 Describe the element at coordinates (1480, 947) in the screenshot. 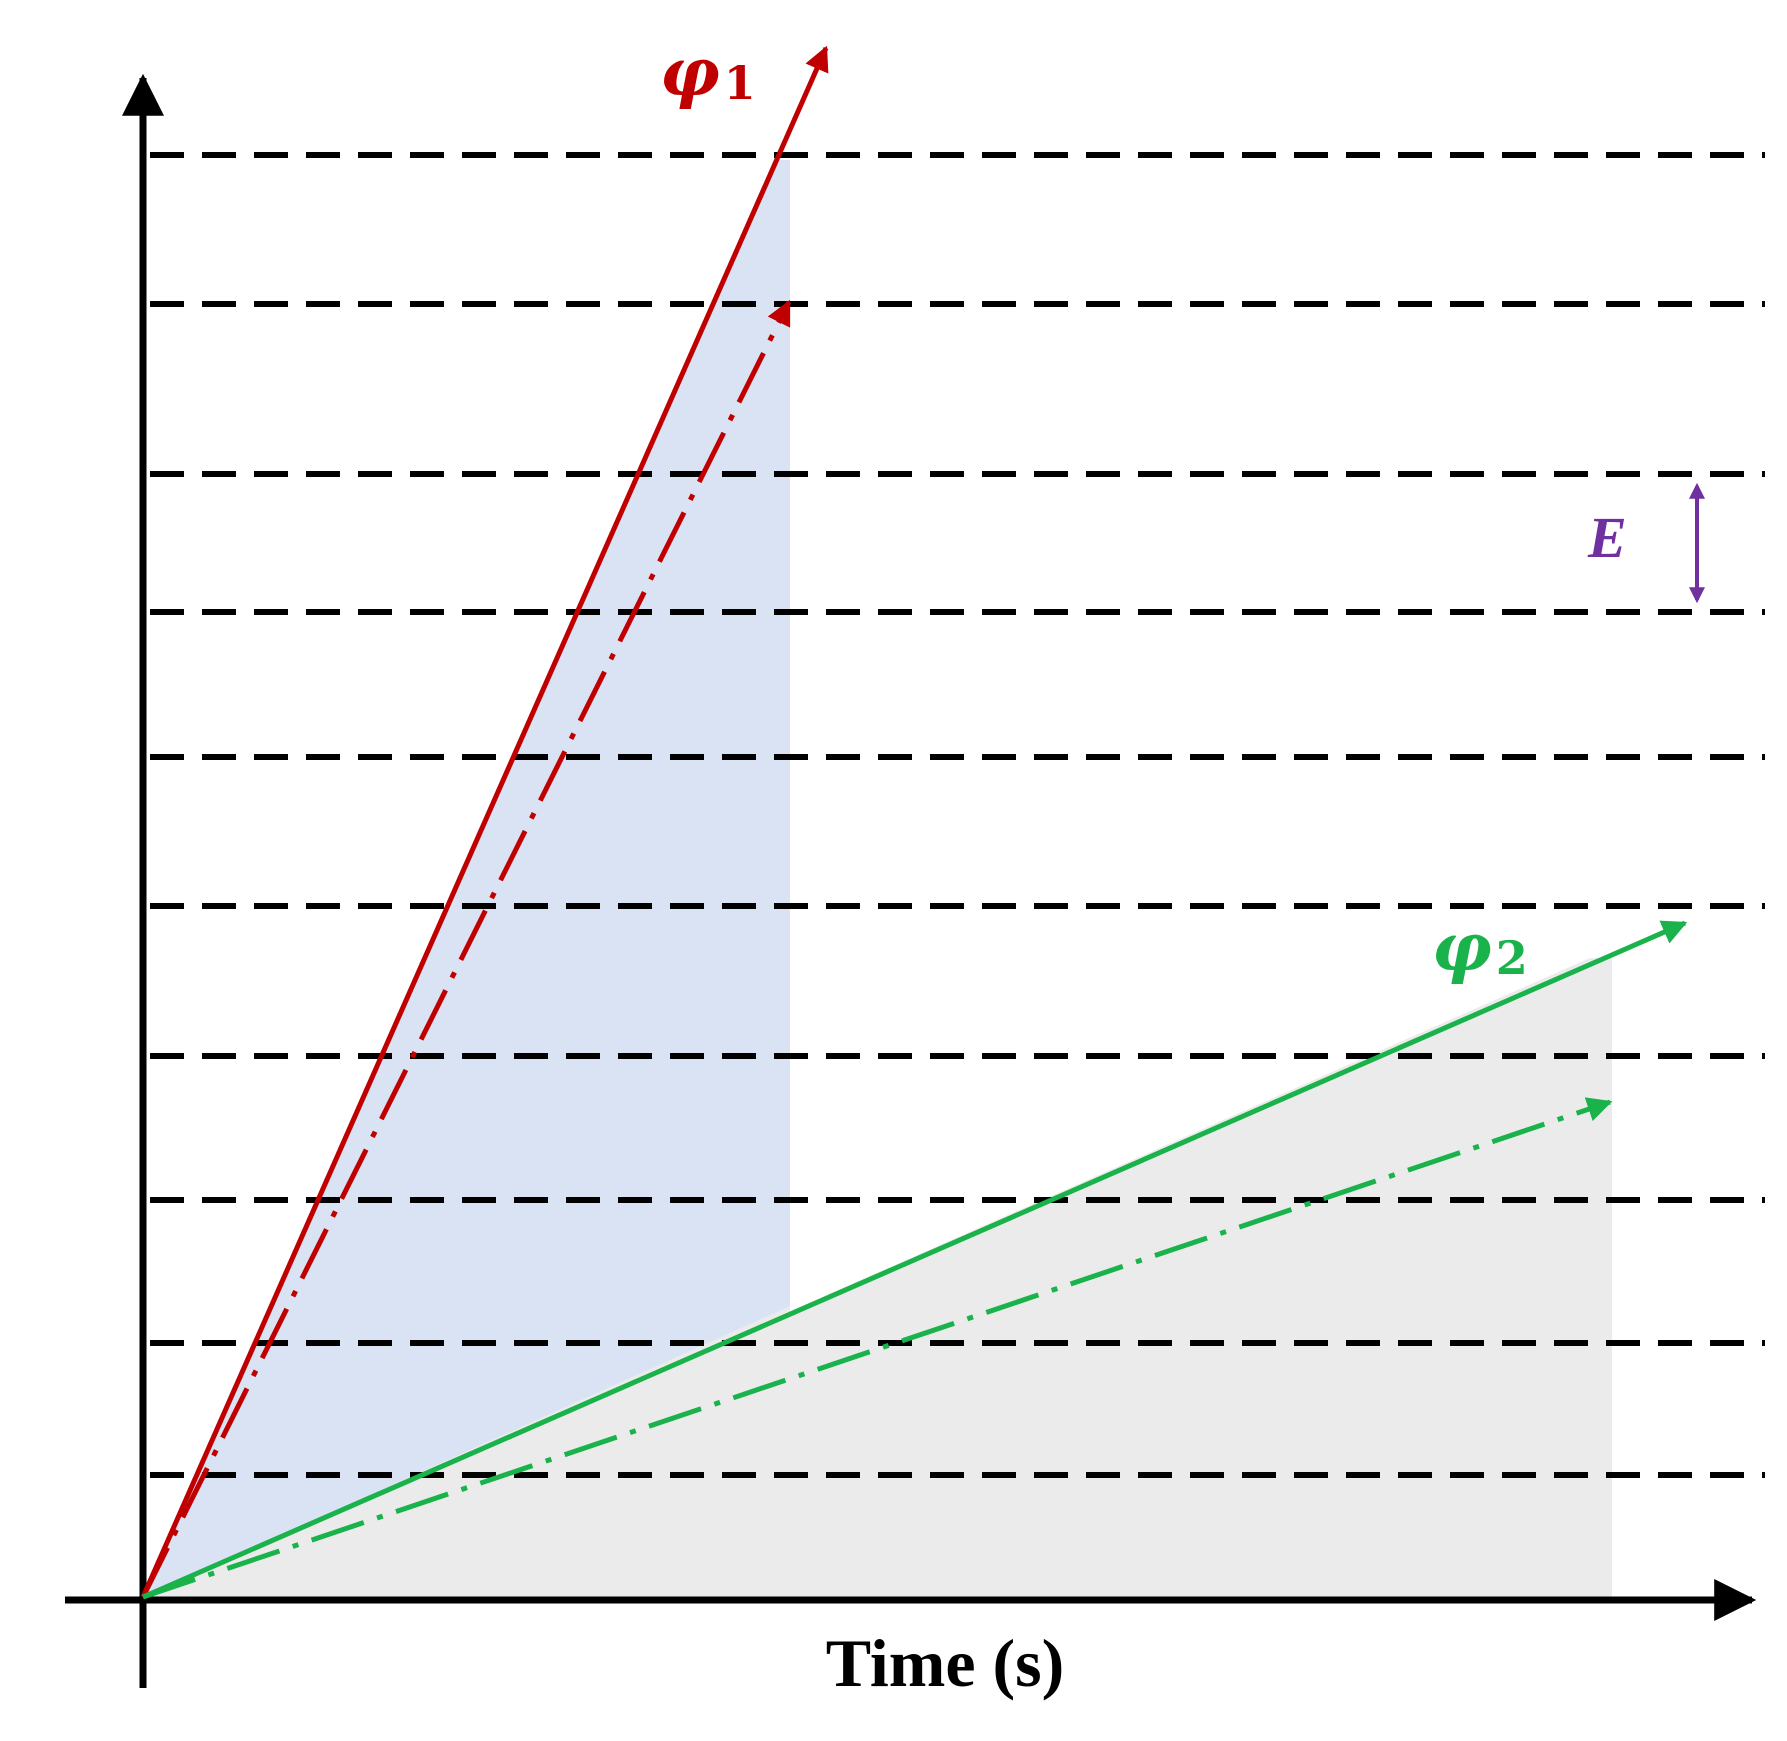

I see `phi2-label: φ2` at that location.